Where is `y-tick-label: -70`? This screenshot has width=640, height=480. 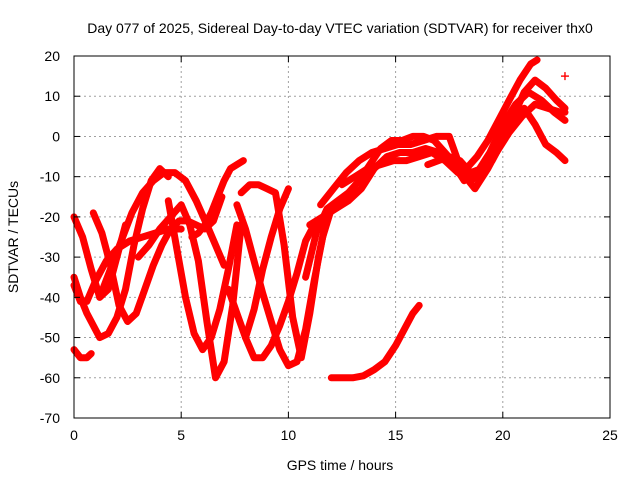
y-tick-label: -70 is located at coordinates (50, 418).